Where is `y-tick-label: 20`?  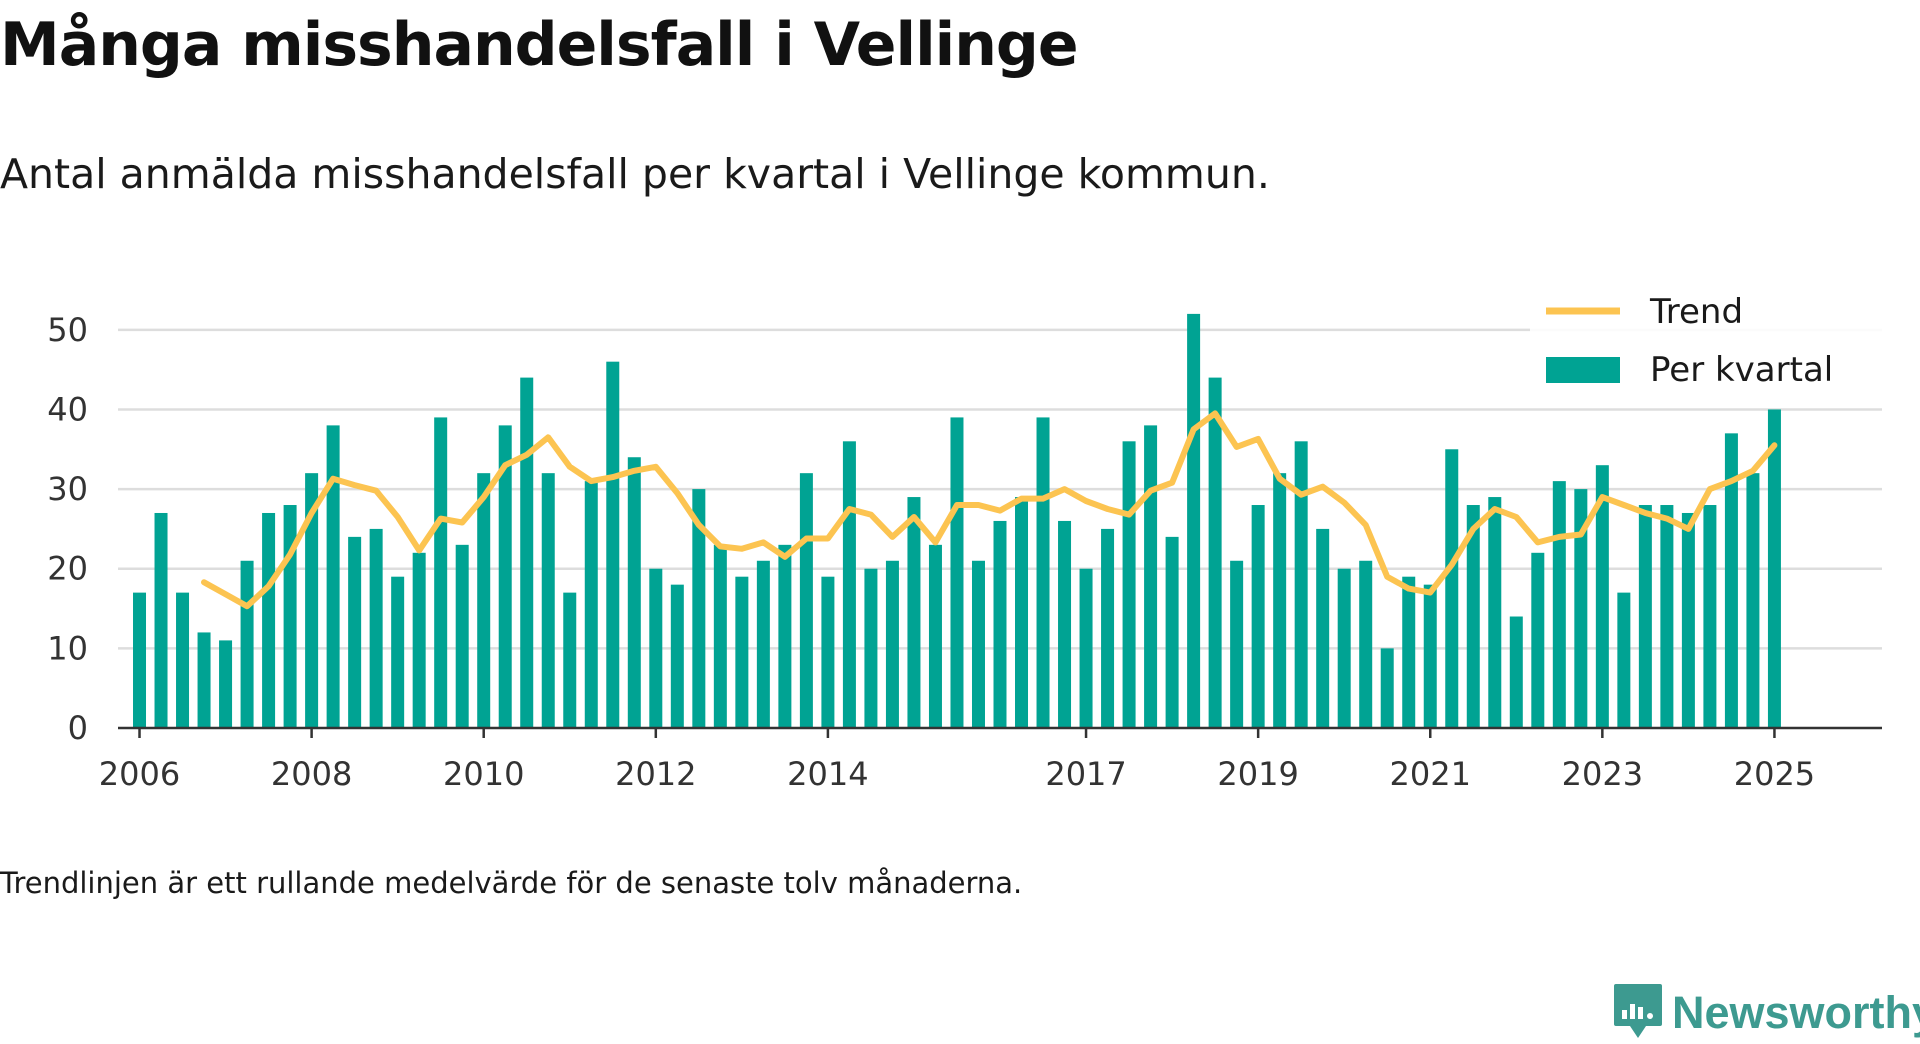 y-tick-label: 20 is located at coordinates (67, 569).